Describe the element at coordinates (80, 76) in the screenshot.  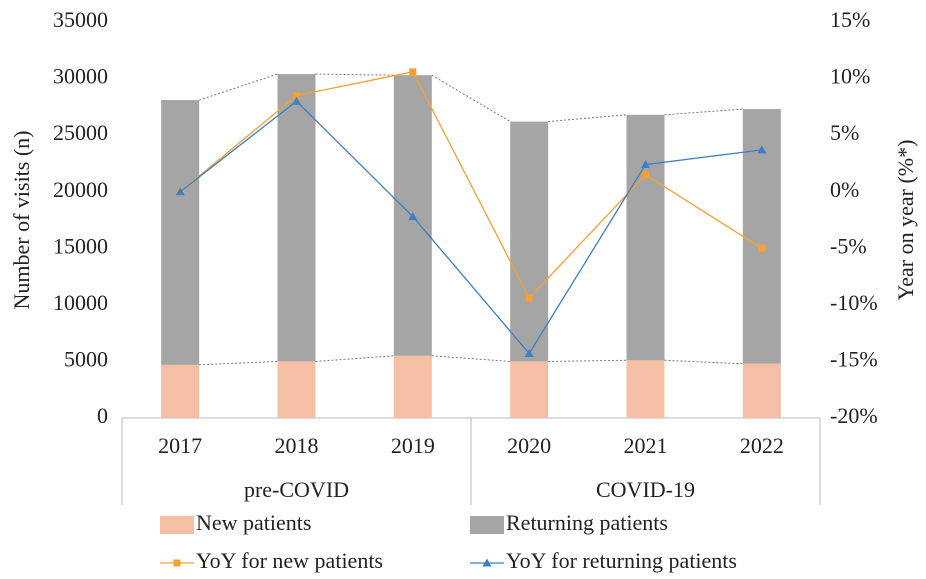
I see `y-tick-label: 30000` at that location.